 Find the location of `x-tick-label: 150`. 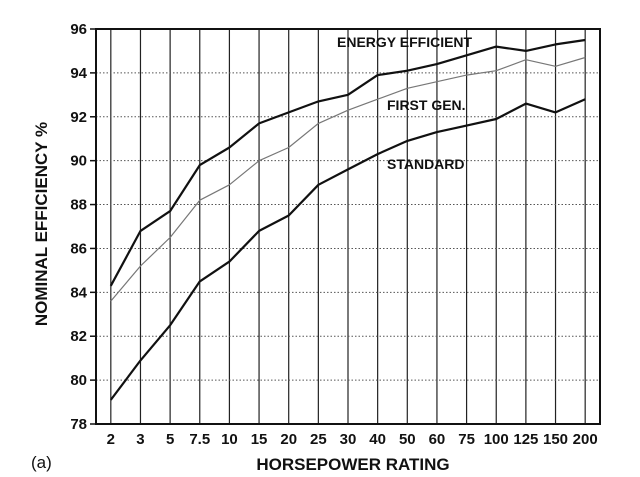

x-tick-label: 150 is located at coordinates (555, 439).